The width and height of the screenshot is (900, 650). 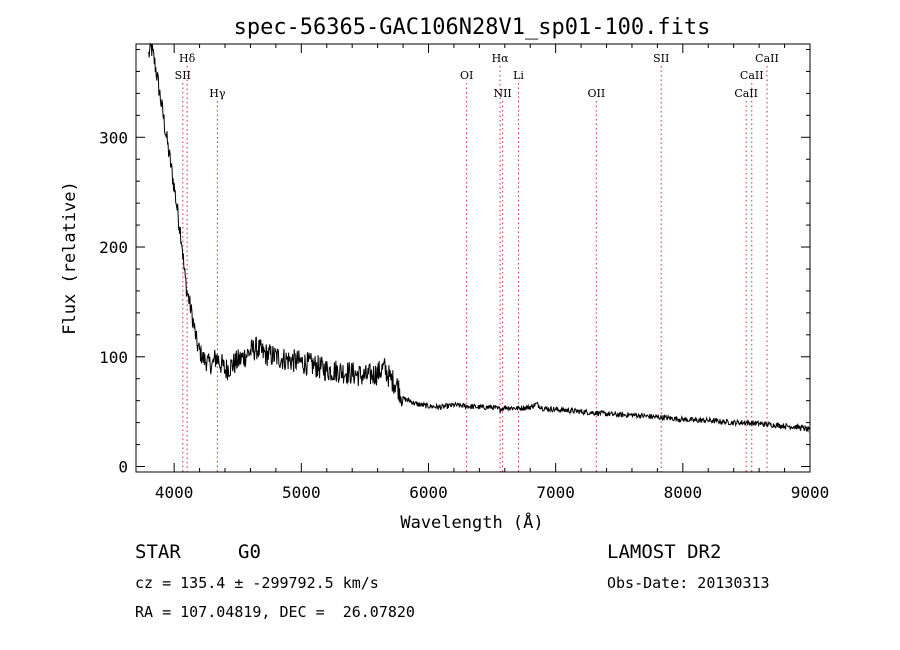 What do you see at coordinates (257, 583) in the screenshot?
I see `redshift-text: cz = 135.4 ± -299792.5 km/s` at bounding box center [257, 583].